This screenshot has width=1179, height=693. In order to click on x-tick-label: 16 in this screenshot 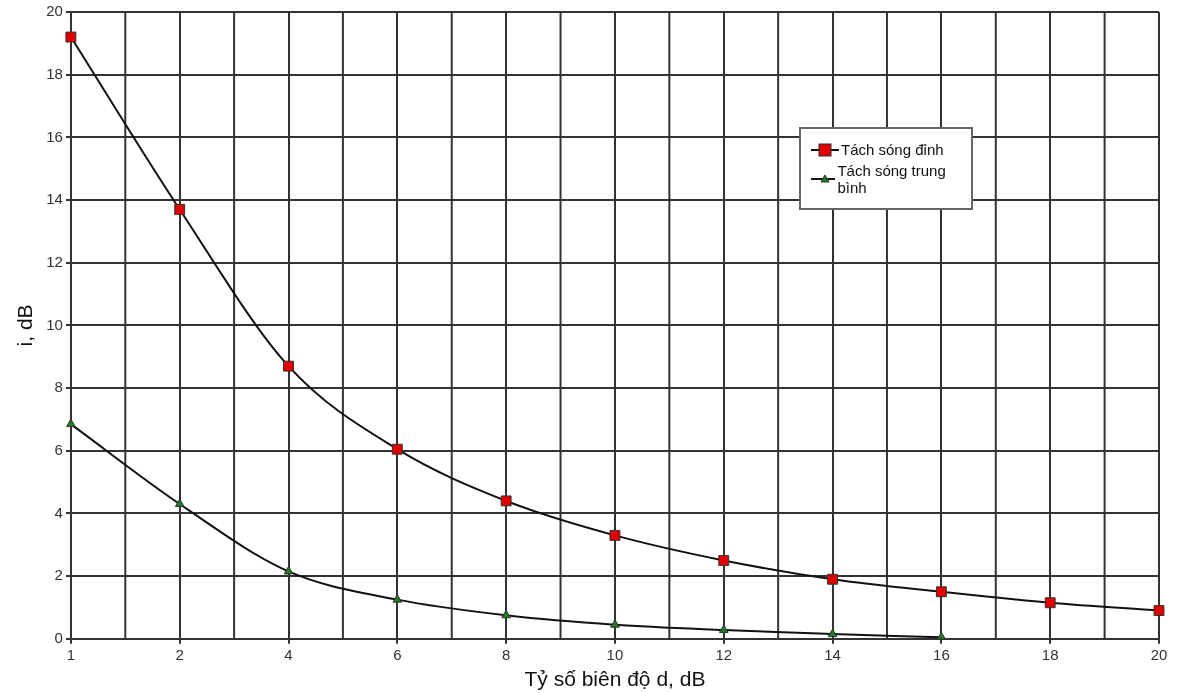, I will do `click(941, 654)`.